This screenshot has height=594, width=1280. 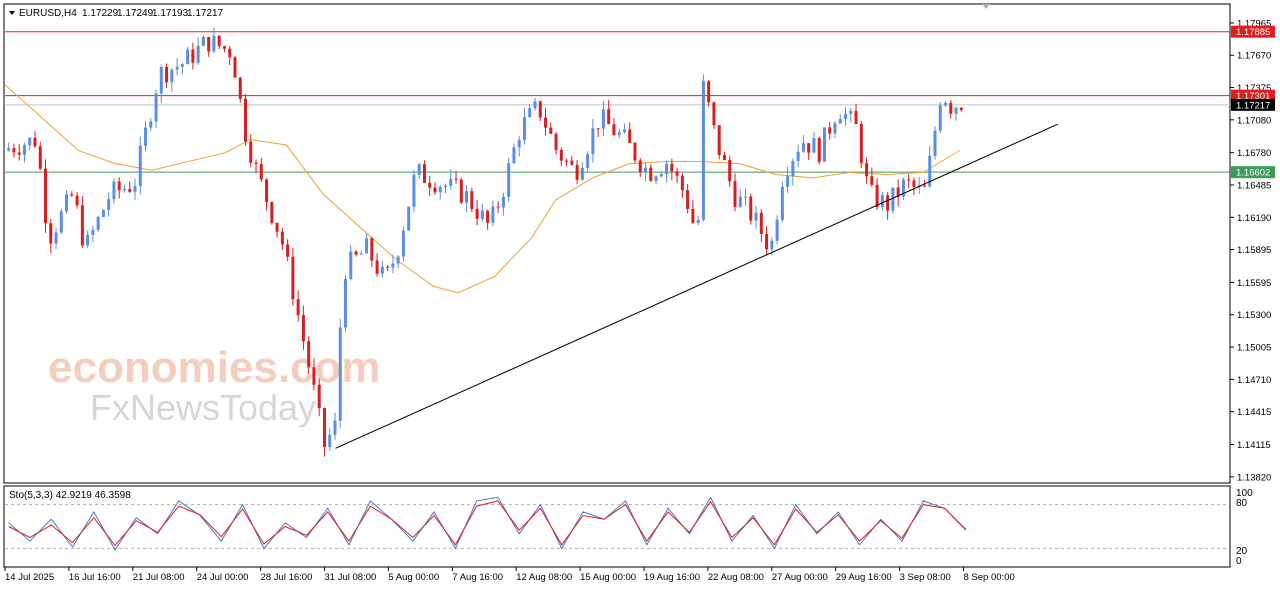 What do you see at coordinates (1239, 561) in the screenshot?
I see `osc-level-0: 0` at bounding box center [1239, 561].